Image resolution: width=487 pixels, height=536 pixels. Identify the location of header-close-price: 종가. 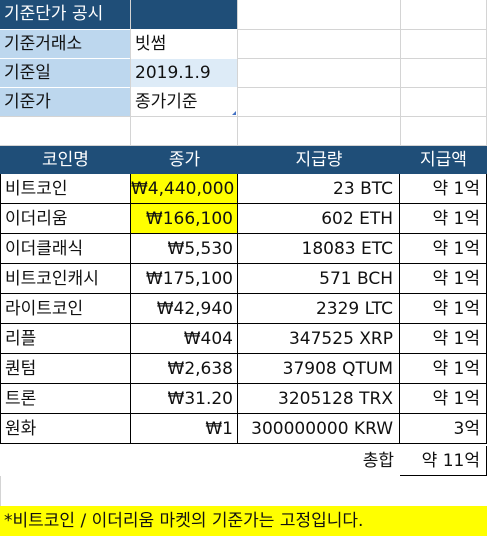
(184, 160).